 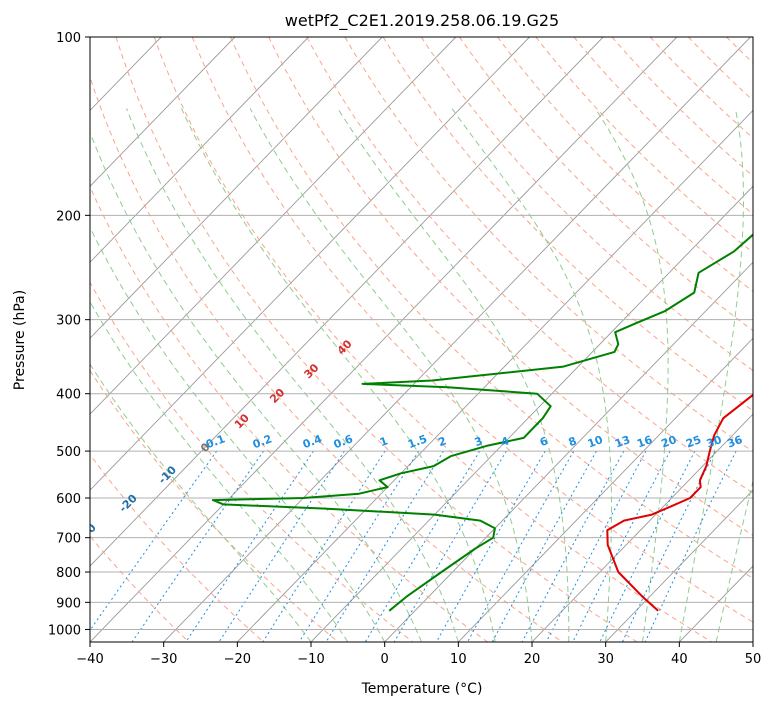 I want to click on x-tick-label: 50, so click(x=753, y=659).